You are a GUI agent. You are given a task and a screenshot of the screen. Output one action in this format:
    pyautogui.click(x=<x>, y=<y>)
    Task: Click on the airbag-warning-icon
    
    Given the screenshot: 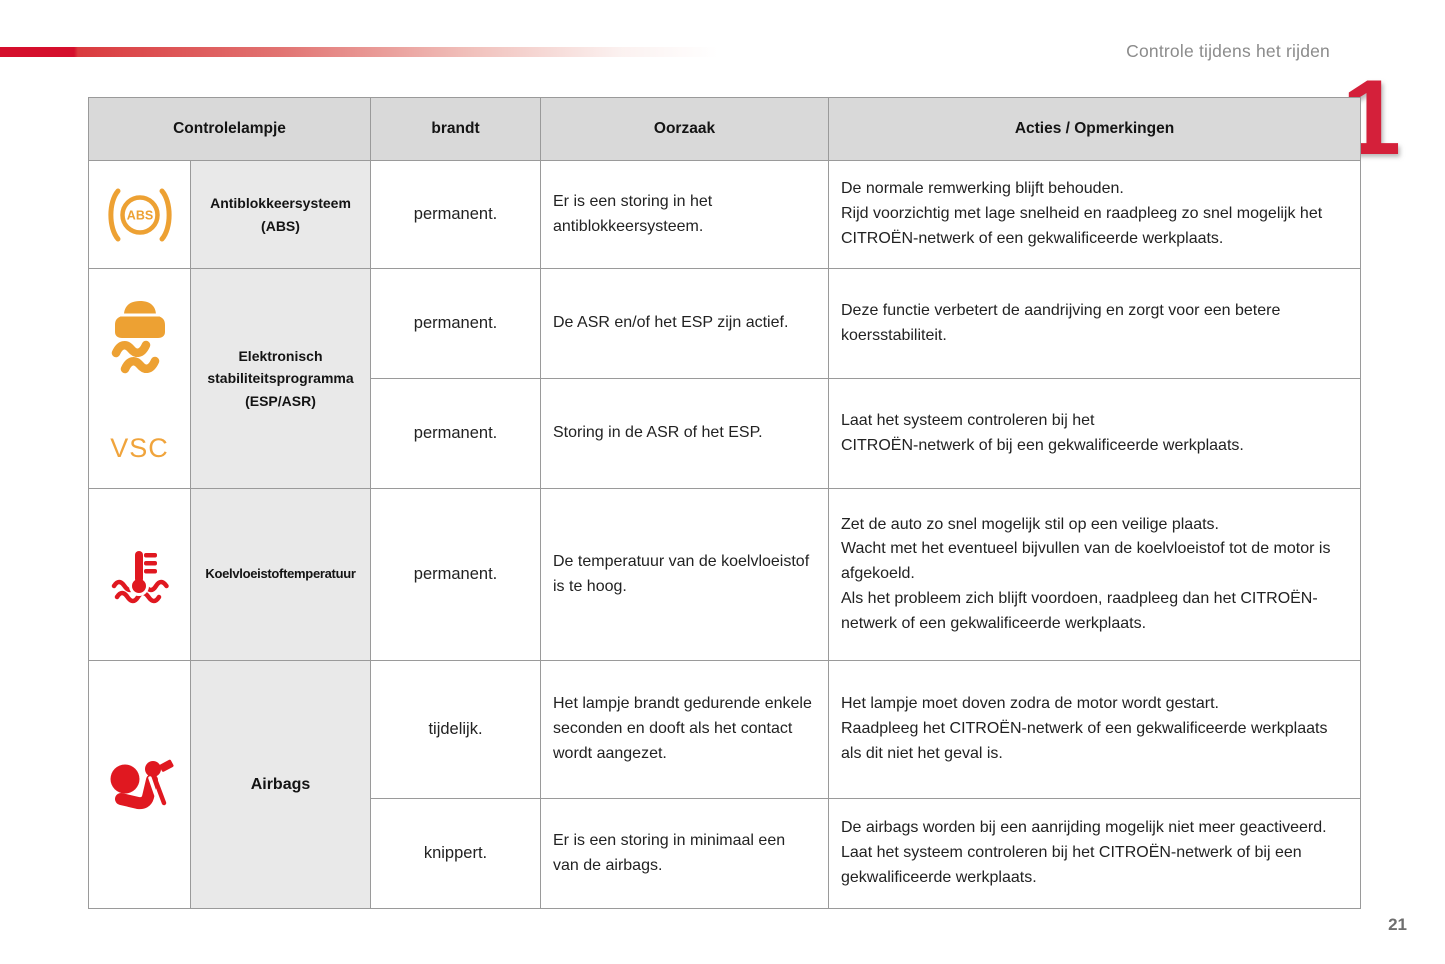 What is the action you would take?
    pyautogui.click(x=142, y=784)
    